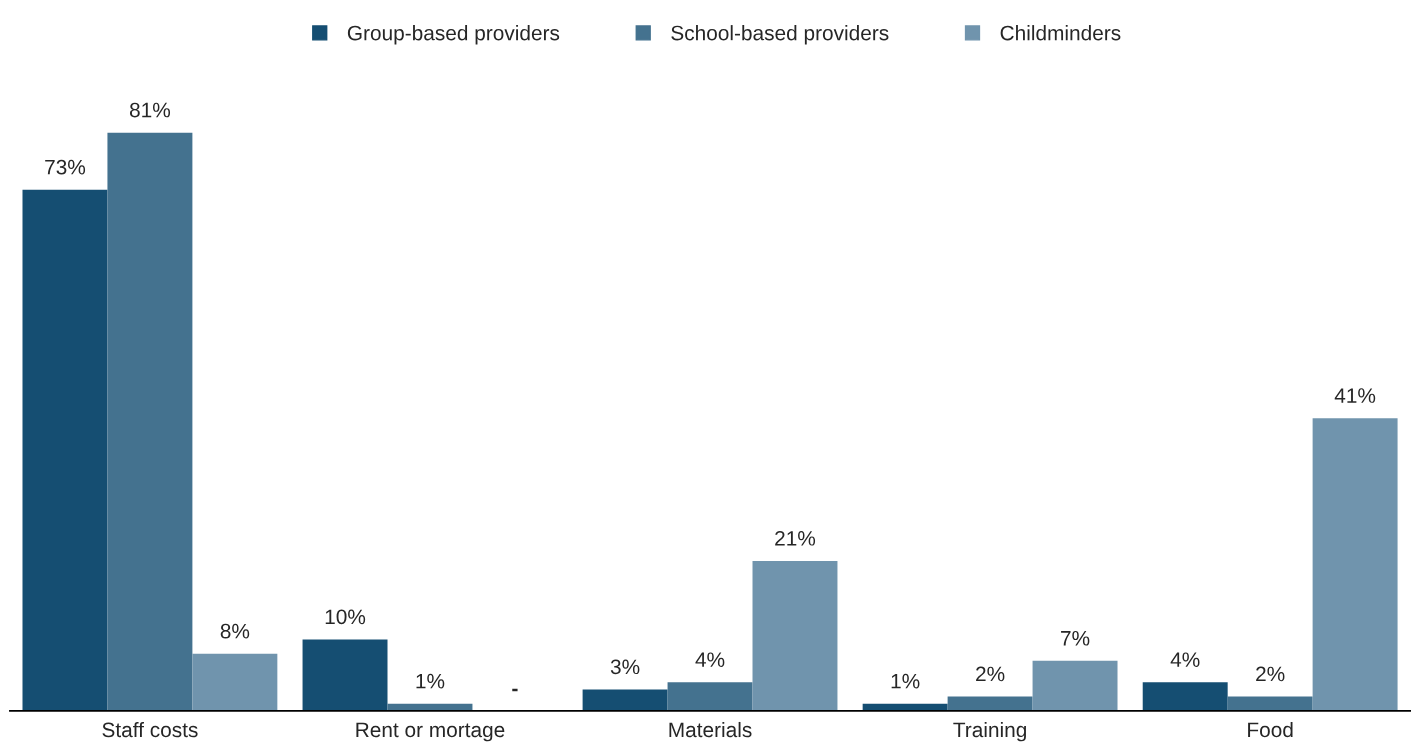 Image resolution: width=1413 pixels, height=753 pixels. I want to click on x-tick-label: Materials, so click(710, 729).